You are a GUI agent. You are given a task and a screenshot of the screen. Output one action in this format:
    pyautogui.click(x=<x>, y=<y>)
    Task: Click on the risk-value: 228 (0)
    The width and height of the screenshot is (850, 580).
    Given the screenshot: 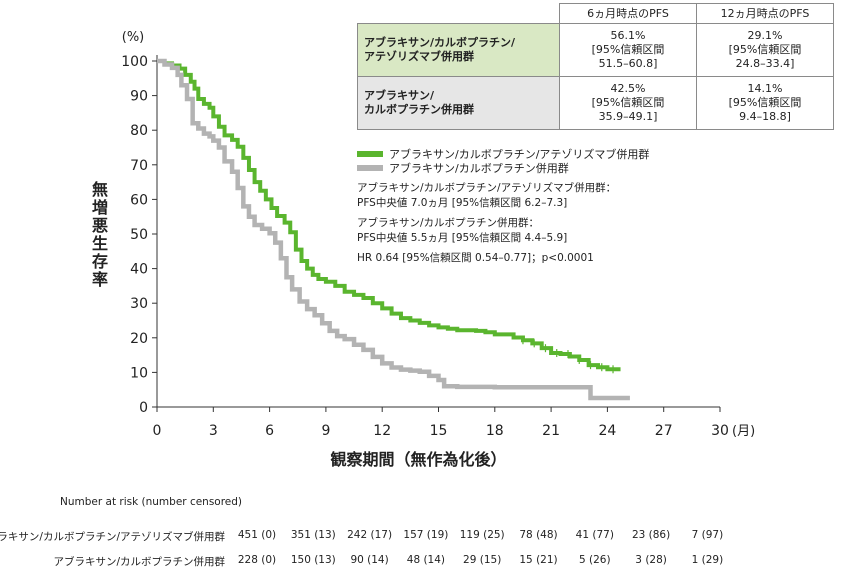 What is the action you would take?
    pyautogui.click(x=257, y=560)
    